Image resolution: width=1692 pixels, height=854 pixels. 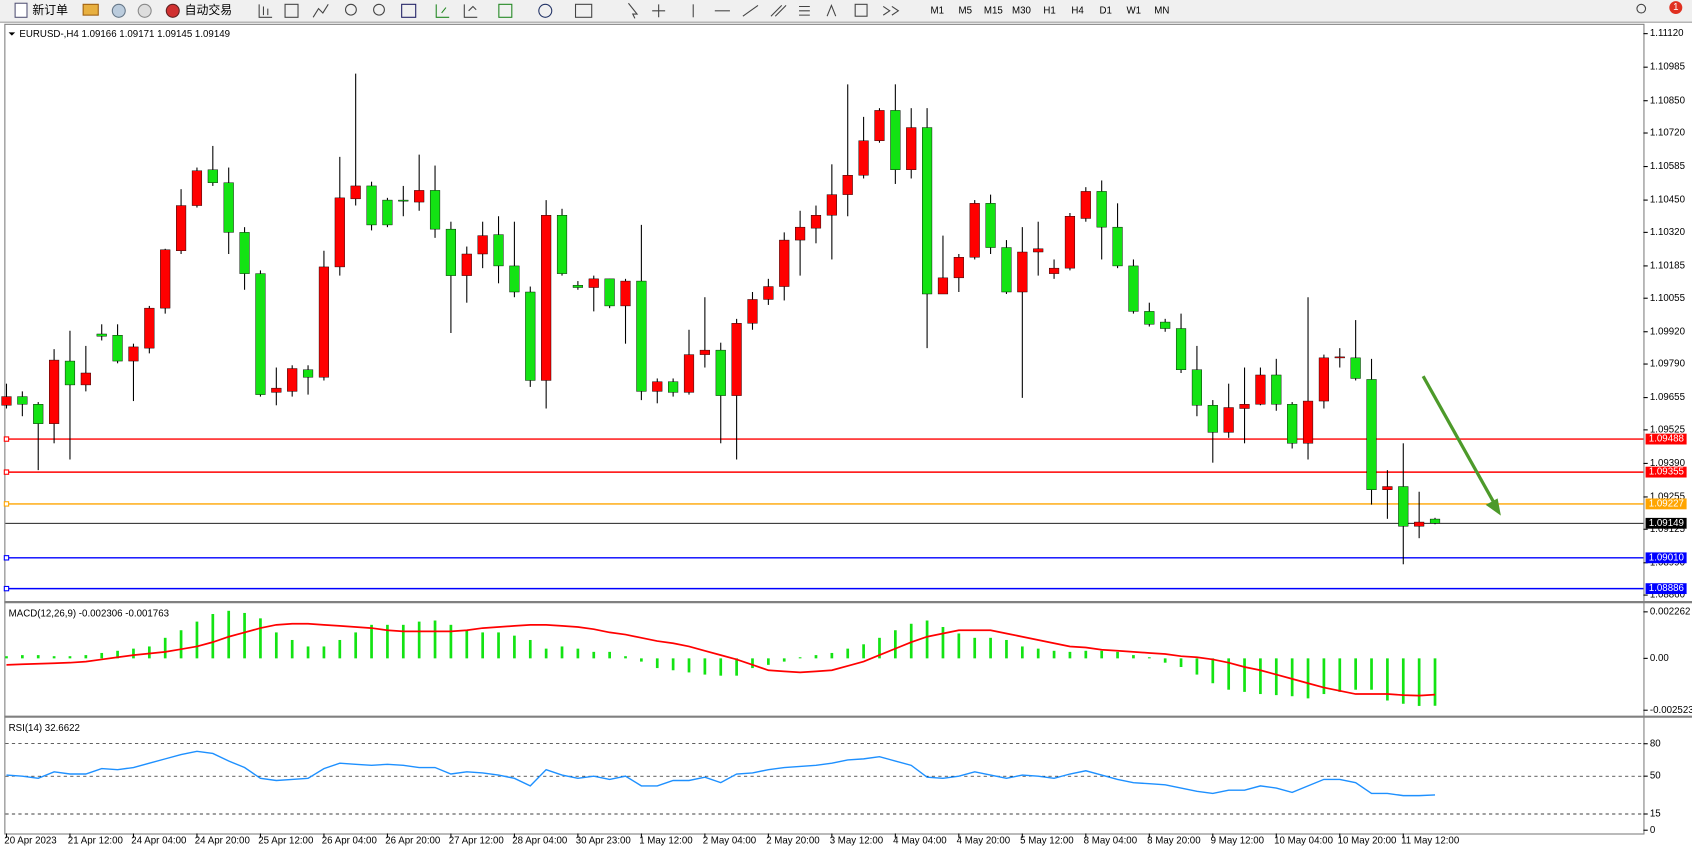 What do you see at coordinates (198, 10) in the screenshot?
I see `auto-trading-button: 自动交易` at bounding box center [198, 10].